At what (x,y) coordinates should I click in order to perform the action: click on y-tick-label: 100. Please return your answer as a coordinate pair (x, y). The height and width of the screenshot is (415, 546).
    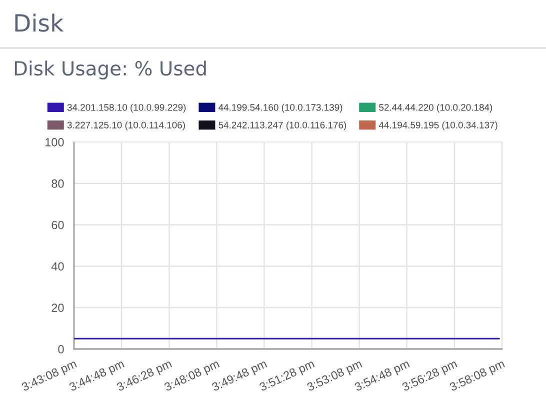
    Looking at the image, I should click on (54, 142).